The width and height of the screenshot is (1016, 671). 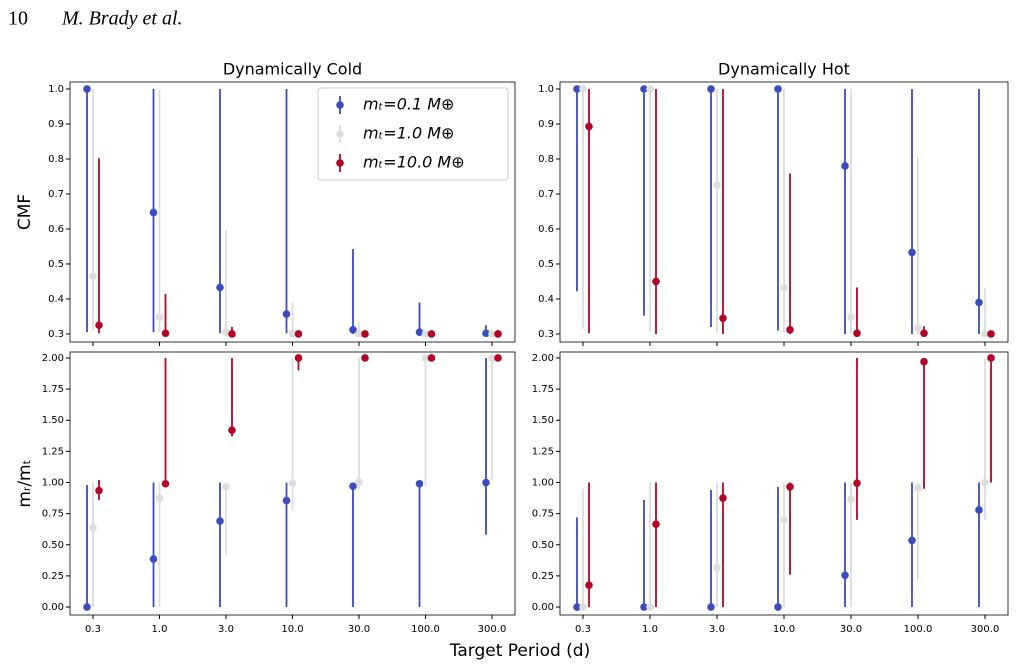 What do you see at coordinates (985, 629) in the screenshot?
I see `x-tick-label: 300.0` at bounding box center [985, 629].